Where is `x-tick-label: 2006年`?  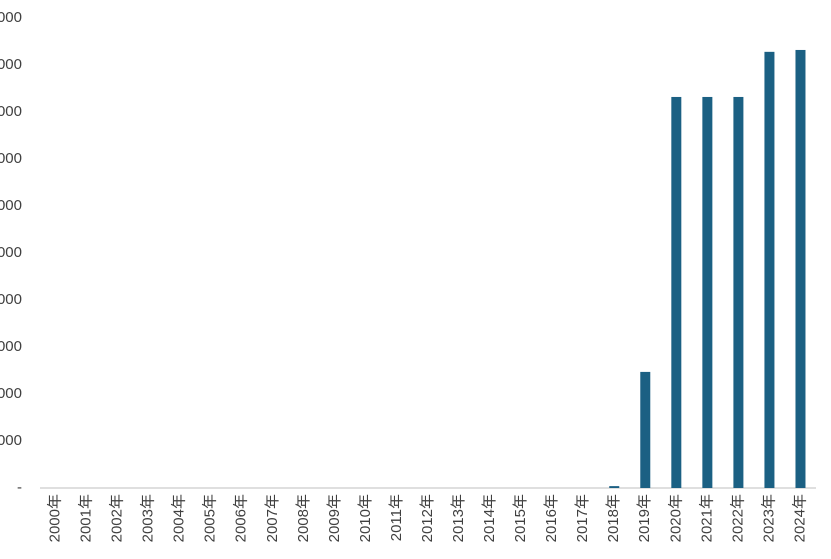 x-tick-label: 2006年 is located at coordinates (241, 518).